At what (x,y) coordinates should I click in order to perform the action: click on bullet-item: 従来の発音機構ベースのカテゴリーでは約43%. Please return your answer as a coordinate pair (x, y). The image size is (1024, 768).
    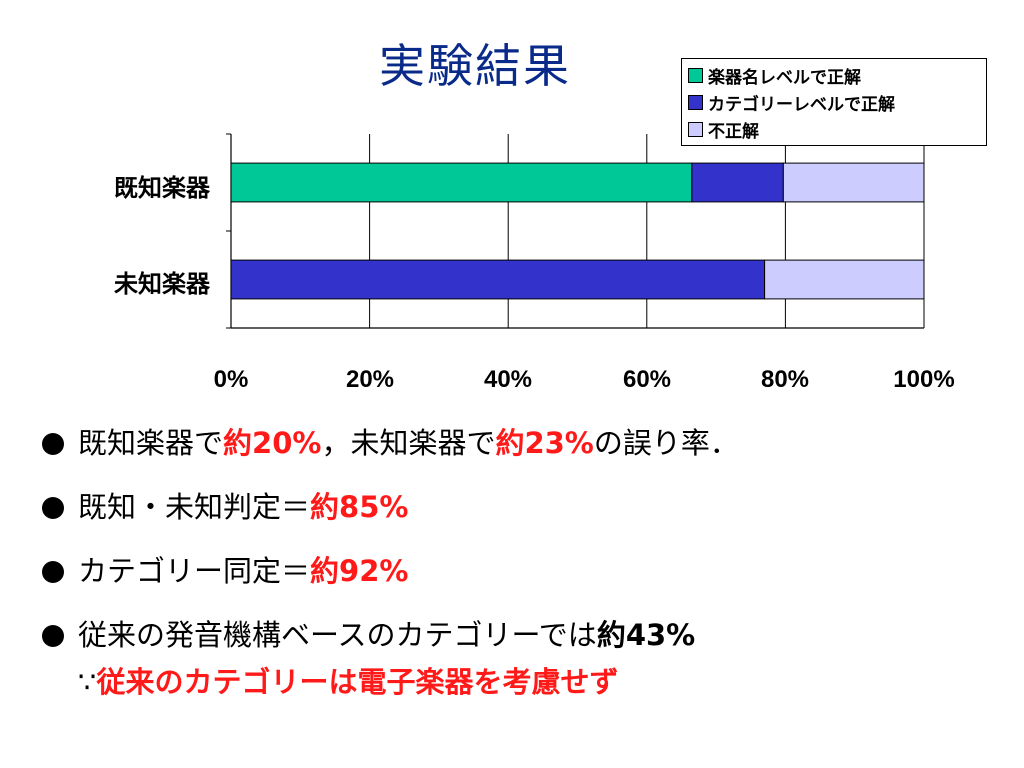
    Looking at the image, I should click on (522, 644).